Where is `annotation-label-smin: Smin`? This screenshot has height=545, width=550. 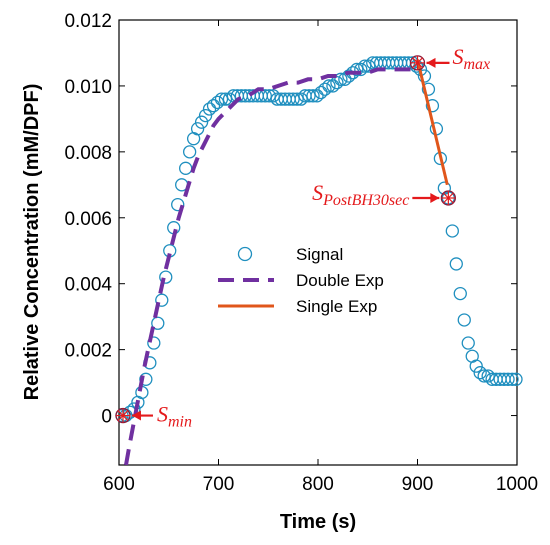 annotation-label-smin: Smin is located at coordinates (174, 416).